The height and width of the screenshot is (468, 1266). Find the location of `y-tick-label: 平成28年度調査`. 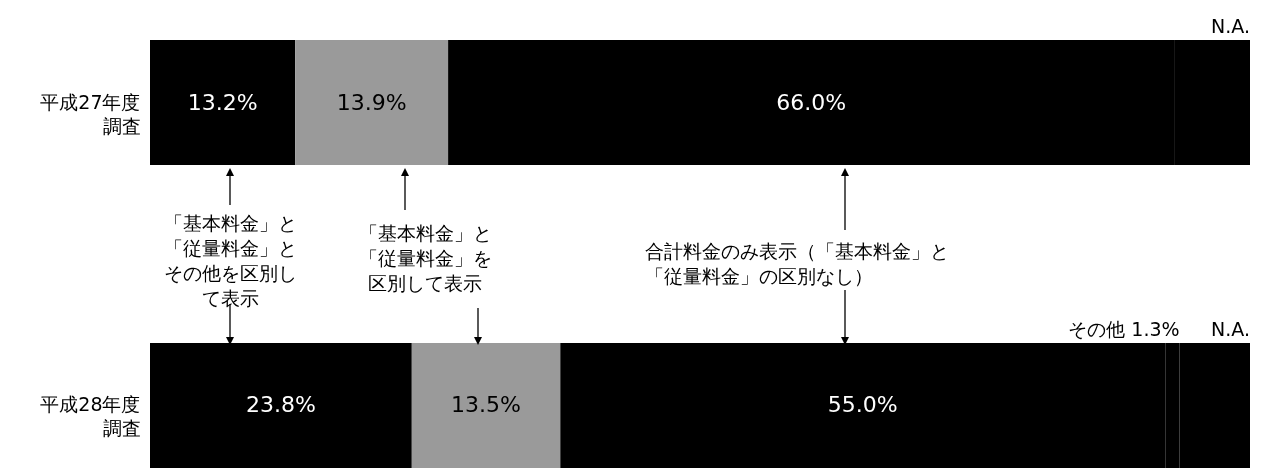

y-tick-label: 平成28年度調査 is located at coordinates (90, 416).